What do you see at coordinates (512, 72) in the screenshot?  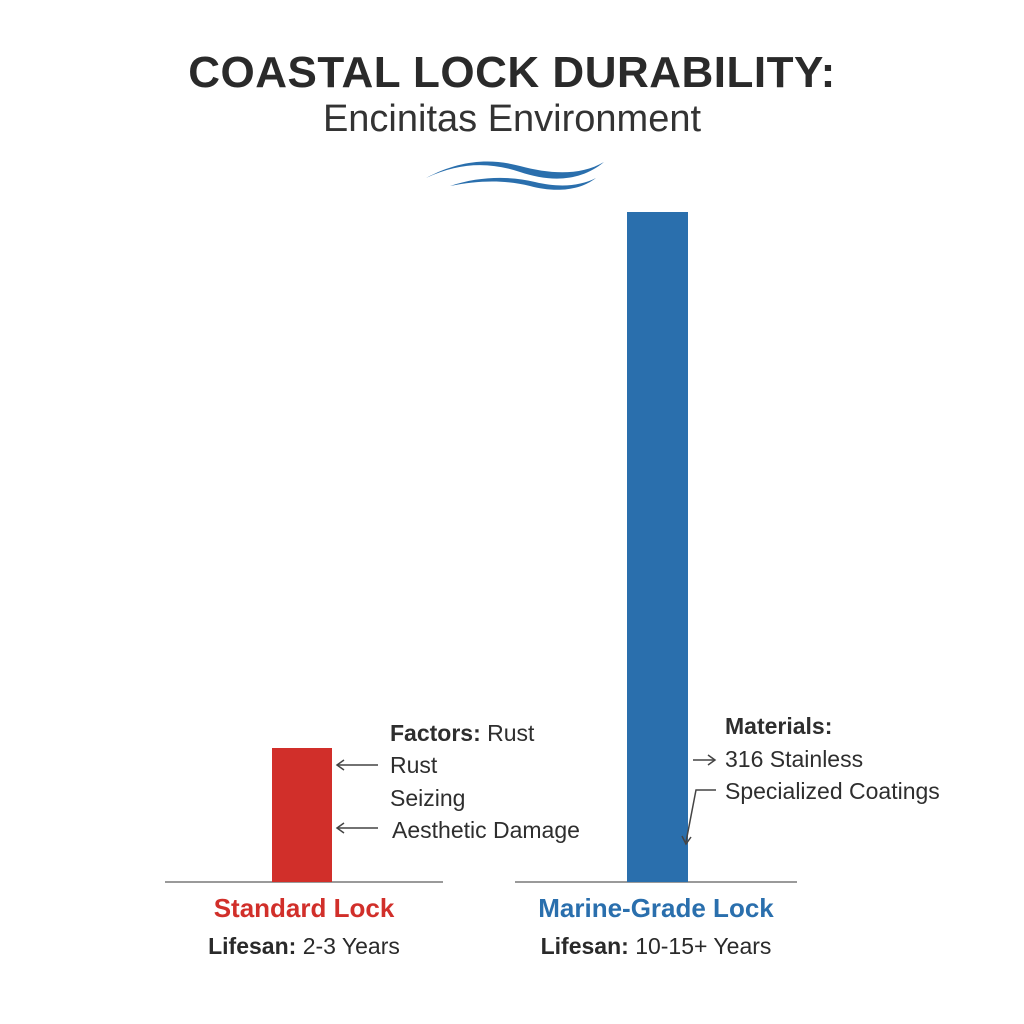 I see `chart-title: COASTAL LOCK DURABILITY:` at bounding box center [512, 72].